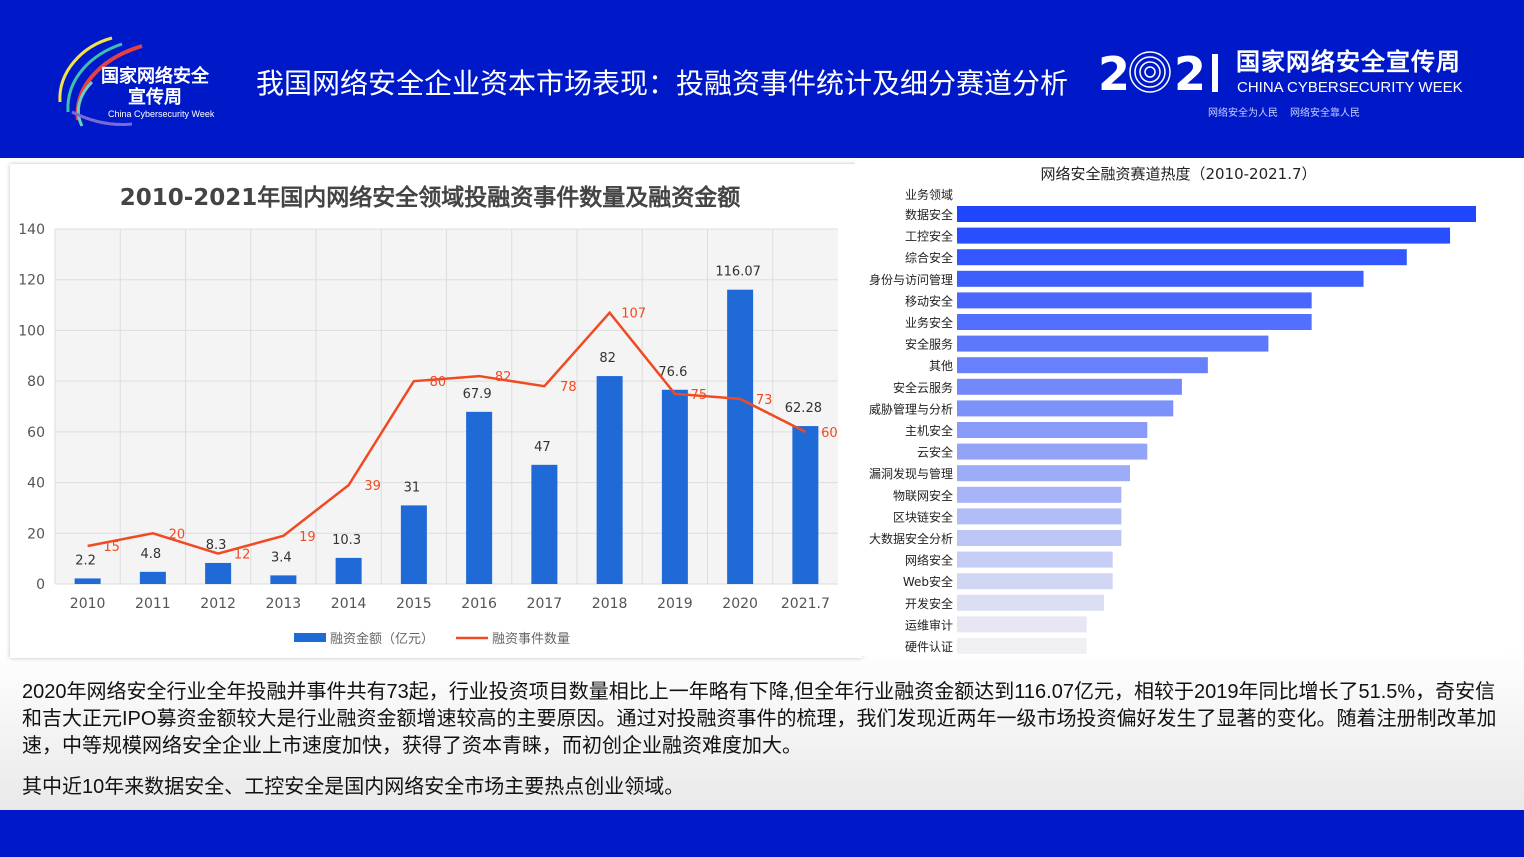  I want to click on sector-label: 网络安全, so click(929, 560).